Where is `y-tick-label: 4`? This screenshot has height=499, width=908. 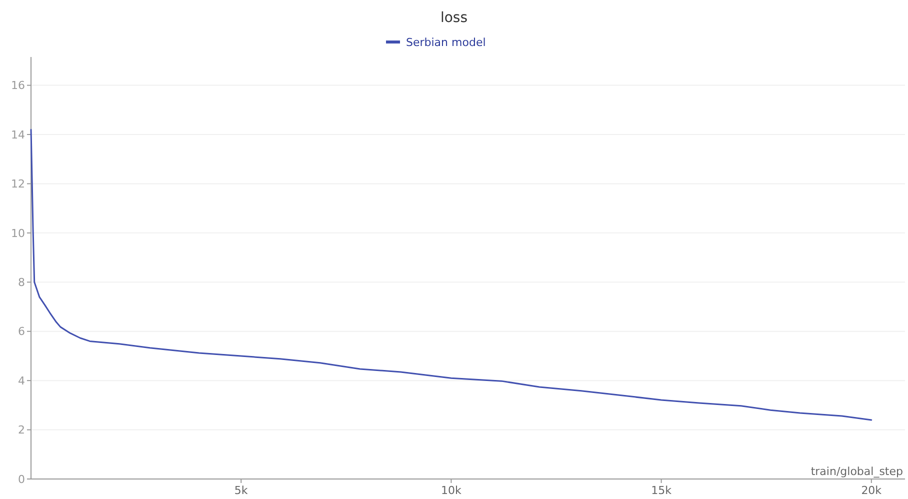
y-tick-label: 4 is located at coordinates (21, 381).